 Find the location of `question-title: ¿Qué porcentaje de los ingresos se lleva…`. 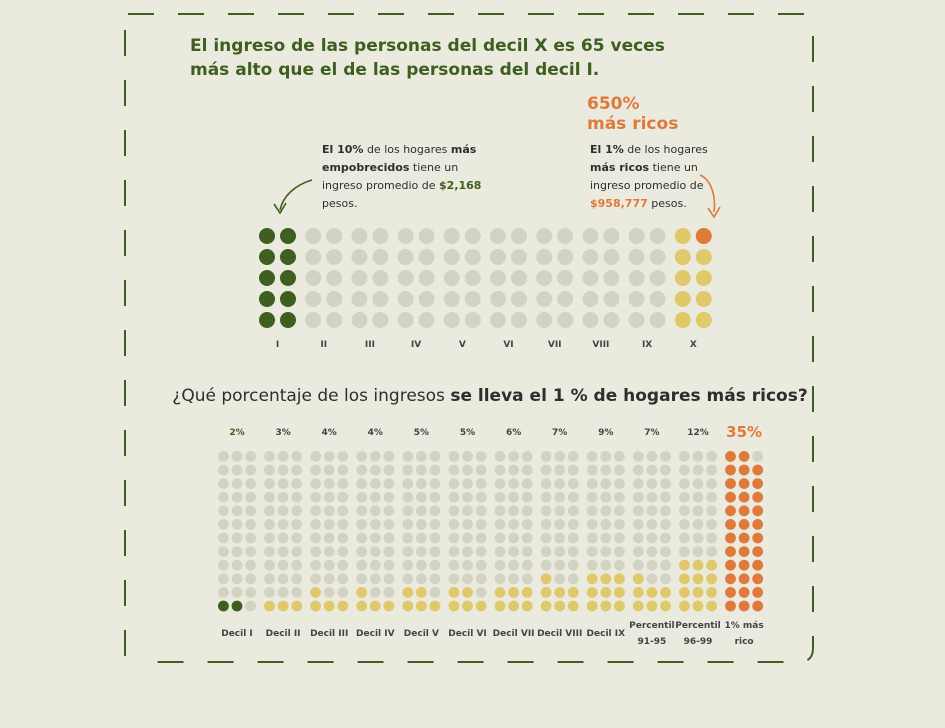

question-title: ¿Qué porcentaje de los ingresos se lleva… is located at coordinates (472, 396).